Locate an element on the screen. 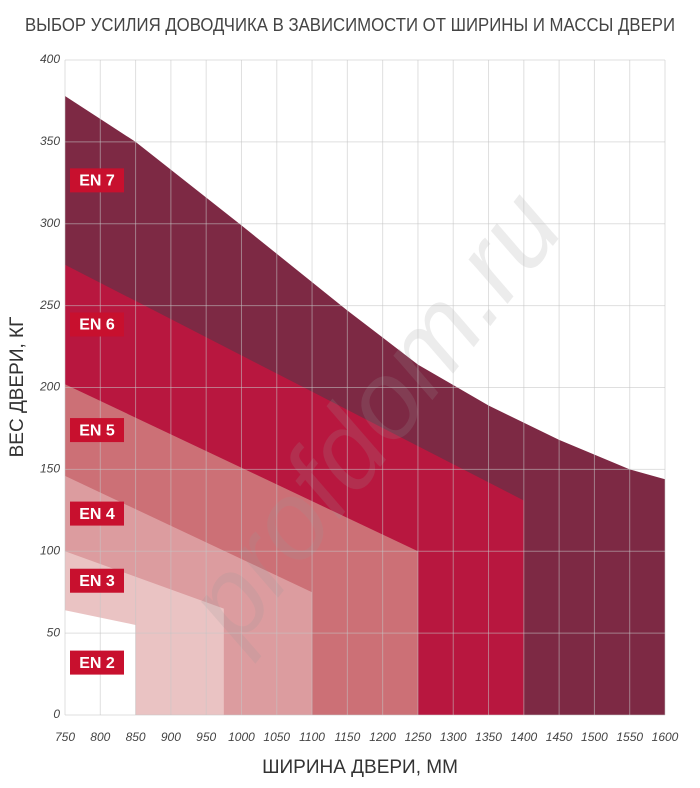  x-tick-label: 1600 is located at coordinates (665, 737).